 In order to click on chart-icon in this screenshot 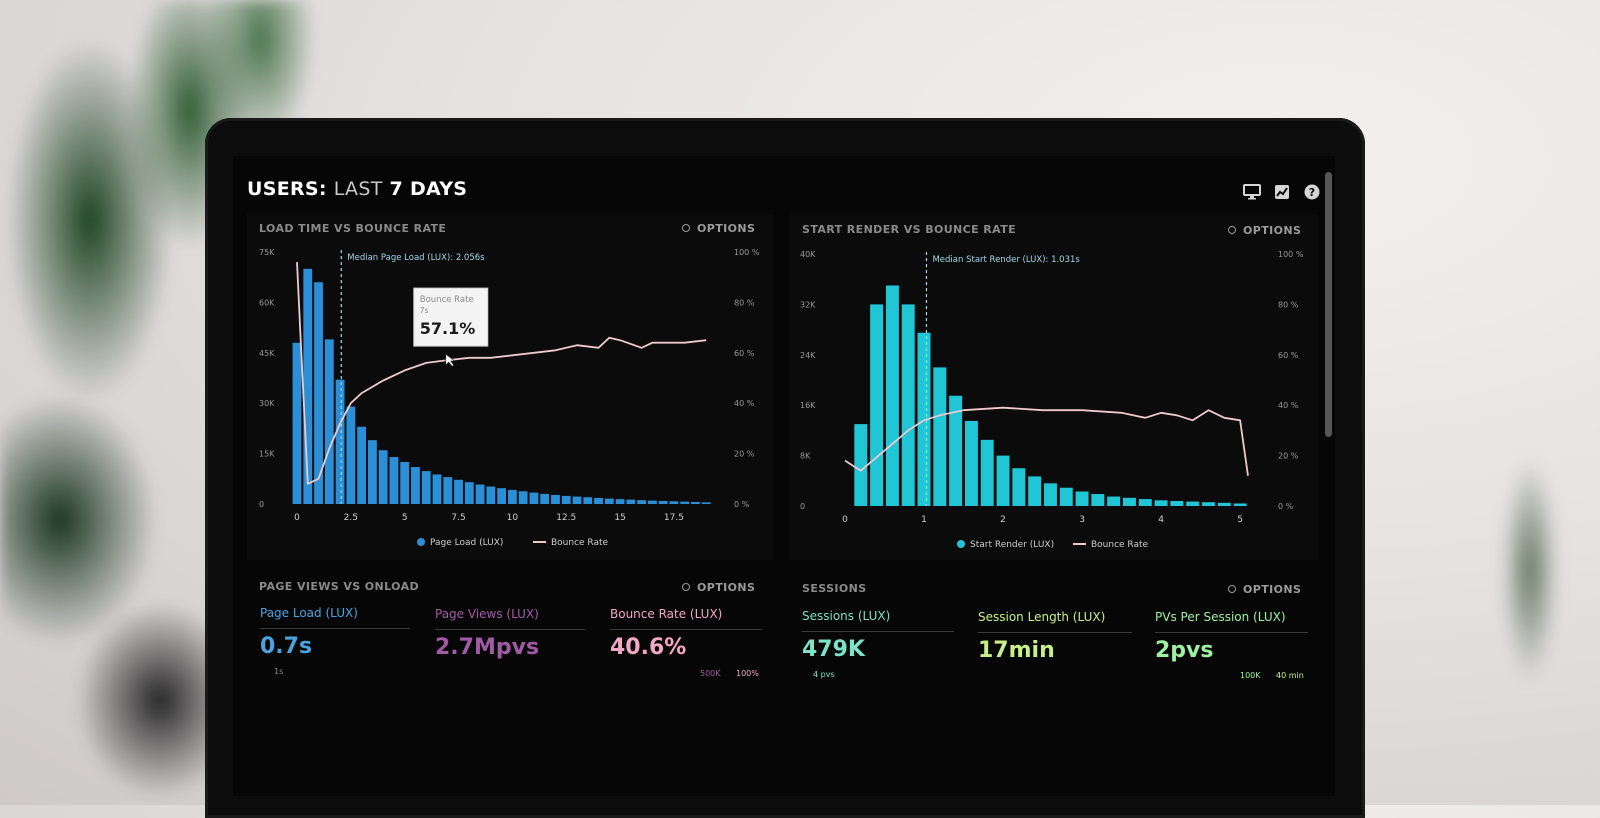, I will do `click(1282, 192)`.